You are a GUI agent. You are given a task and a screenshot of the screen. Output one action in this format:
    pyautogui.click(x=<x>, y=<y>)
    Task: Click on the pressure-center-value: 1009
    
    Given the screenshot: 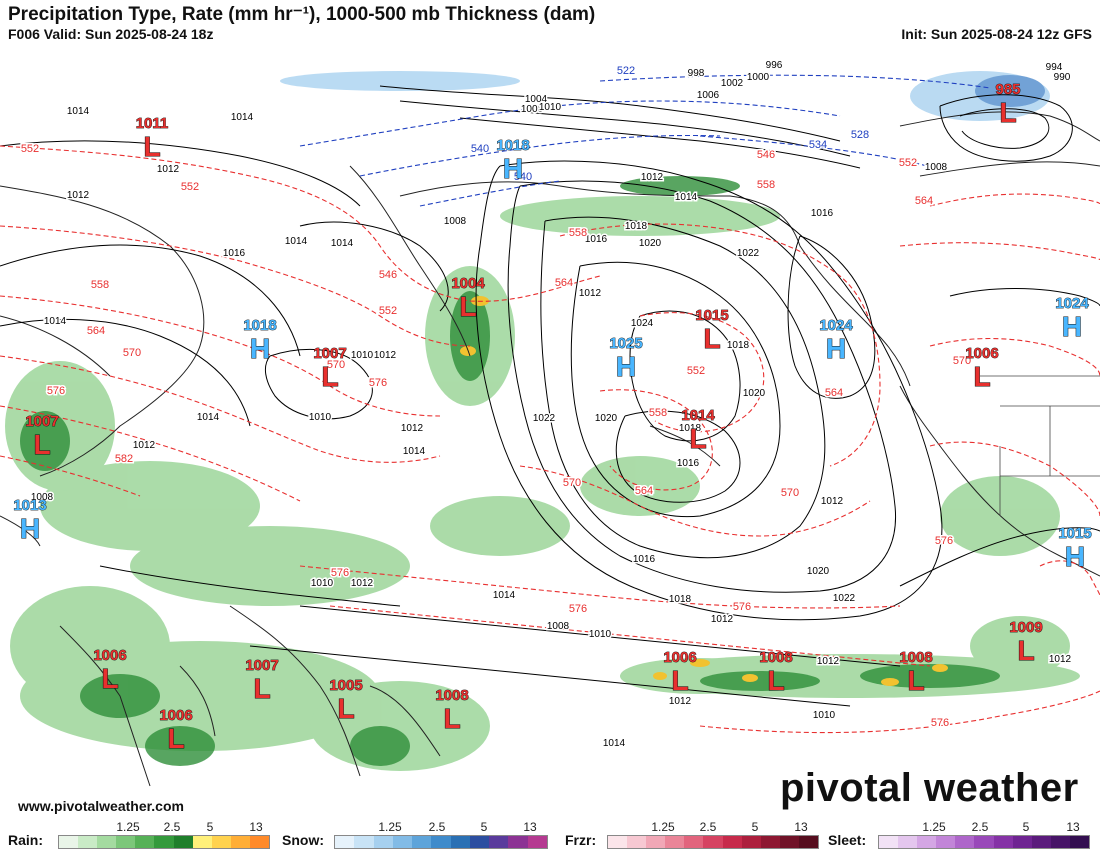 What is the action you would take?
    pyautogui.click(x=1025, y=627)
    